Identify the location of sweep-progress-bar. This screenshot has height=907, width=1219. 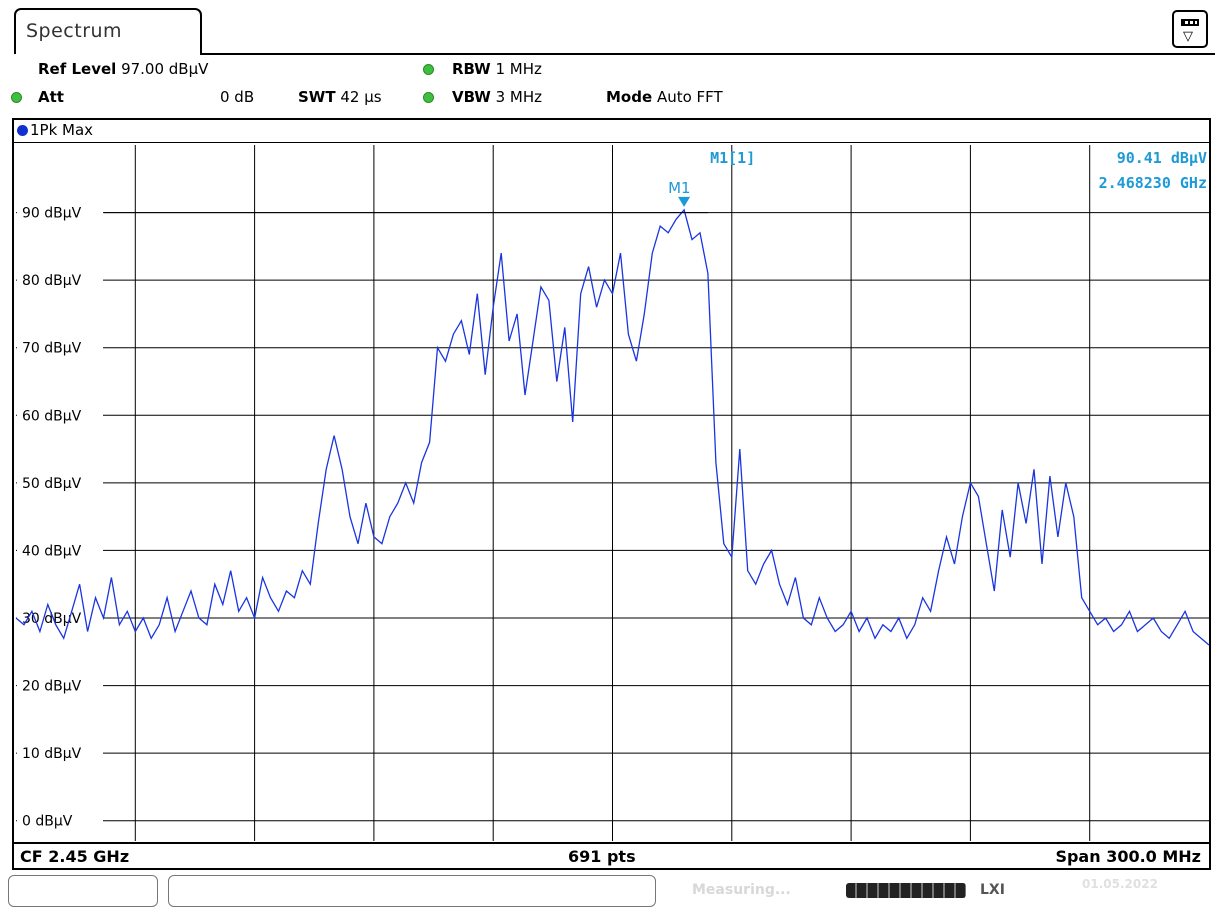
(906, 890).